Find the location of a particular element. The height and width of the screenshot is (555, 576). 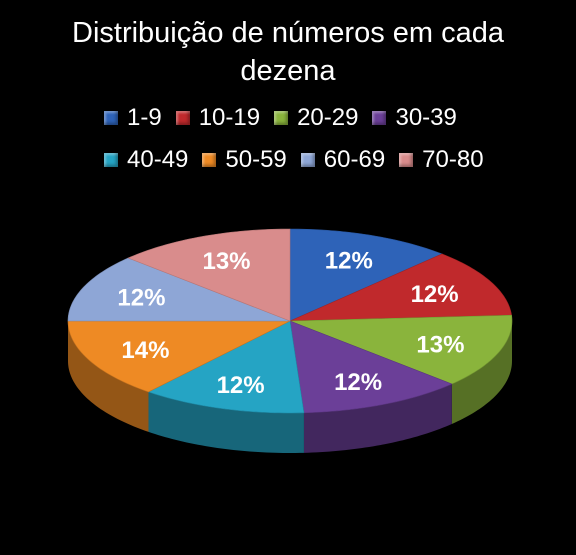

data-label-10-19: 12% is located at coordinates (435, 294).